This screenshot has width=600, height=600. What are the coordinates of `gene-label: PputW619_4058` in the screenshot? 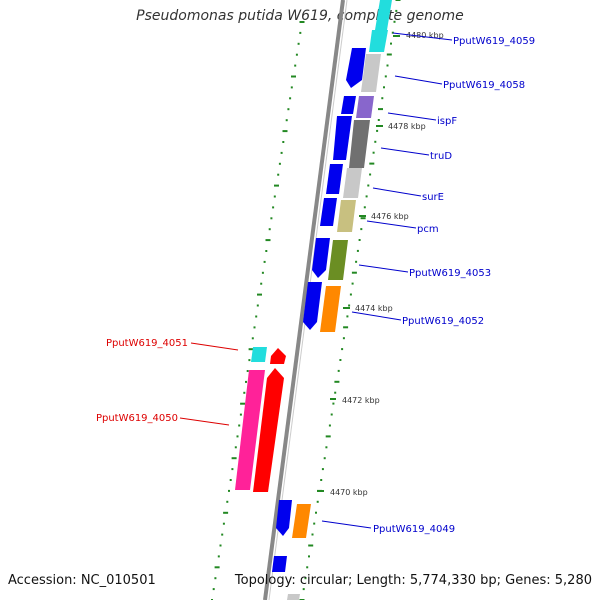 It's located at (484, 85).